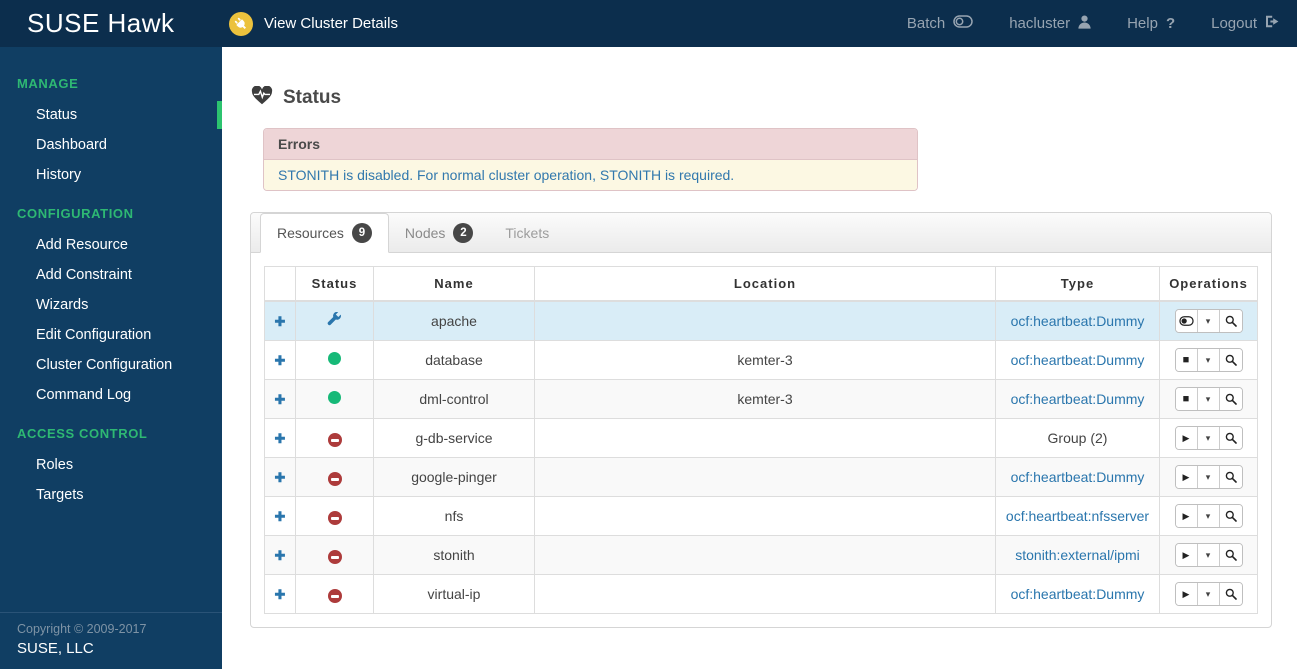 Image resolution: width=1297 pixels, height=669 pixels. I want to click on toggle-off-icon, so click(963, 23).